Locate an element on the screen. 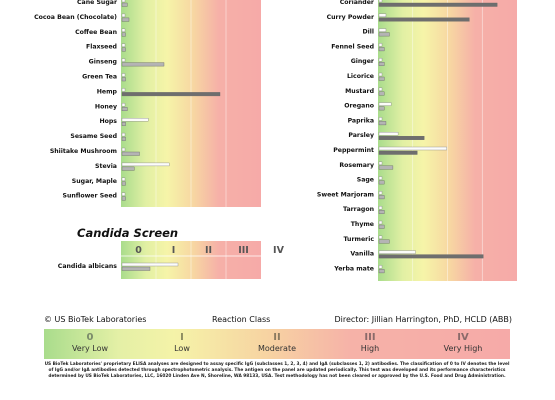 This screenshot has width=555, height=400. category-label: Licorice is located at coordinates (360, 76).